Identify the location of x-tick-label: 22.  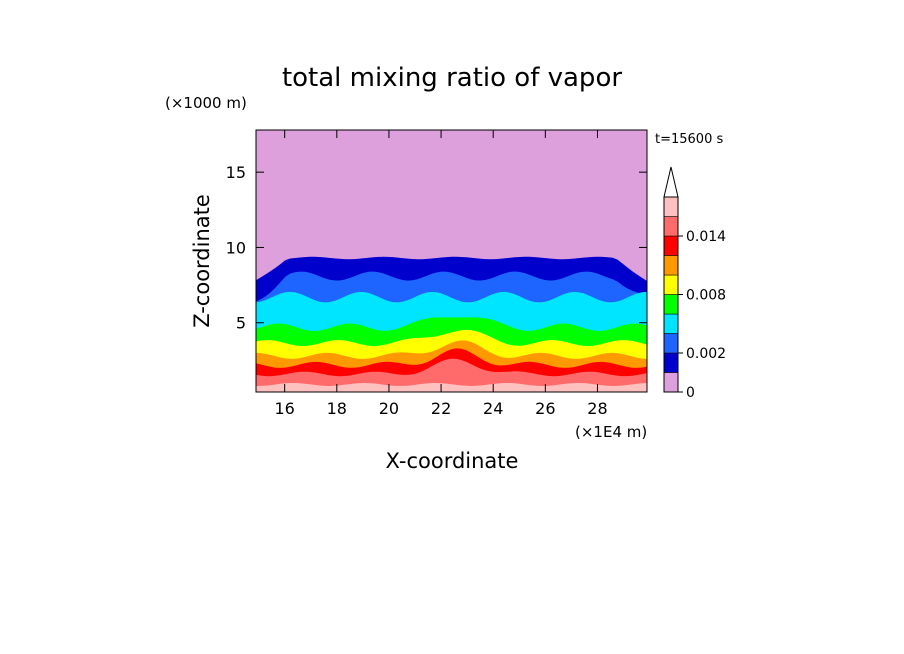
(441, 408).